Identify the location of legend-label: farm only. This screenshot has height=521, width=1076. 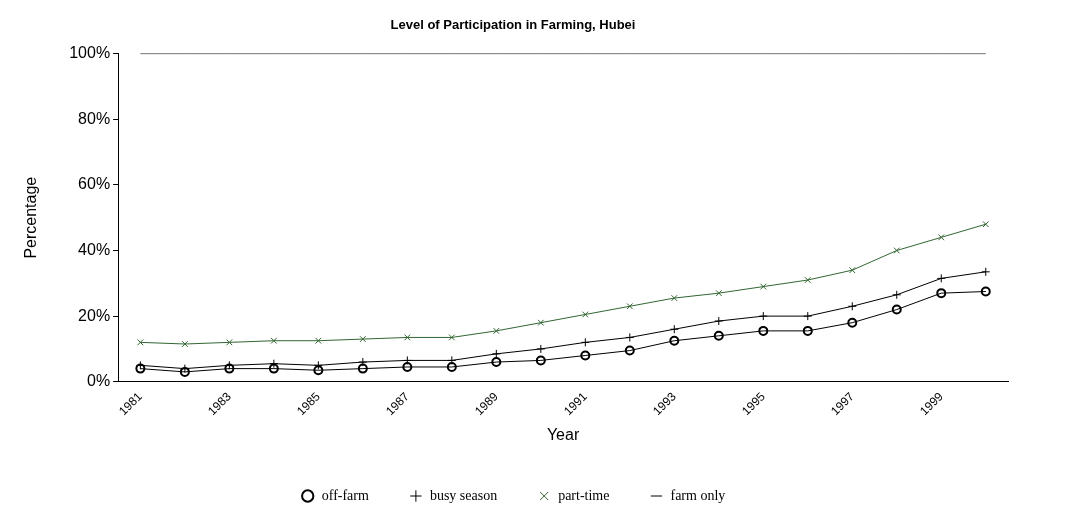
(698, 495).